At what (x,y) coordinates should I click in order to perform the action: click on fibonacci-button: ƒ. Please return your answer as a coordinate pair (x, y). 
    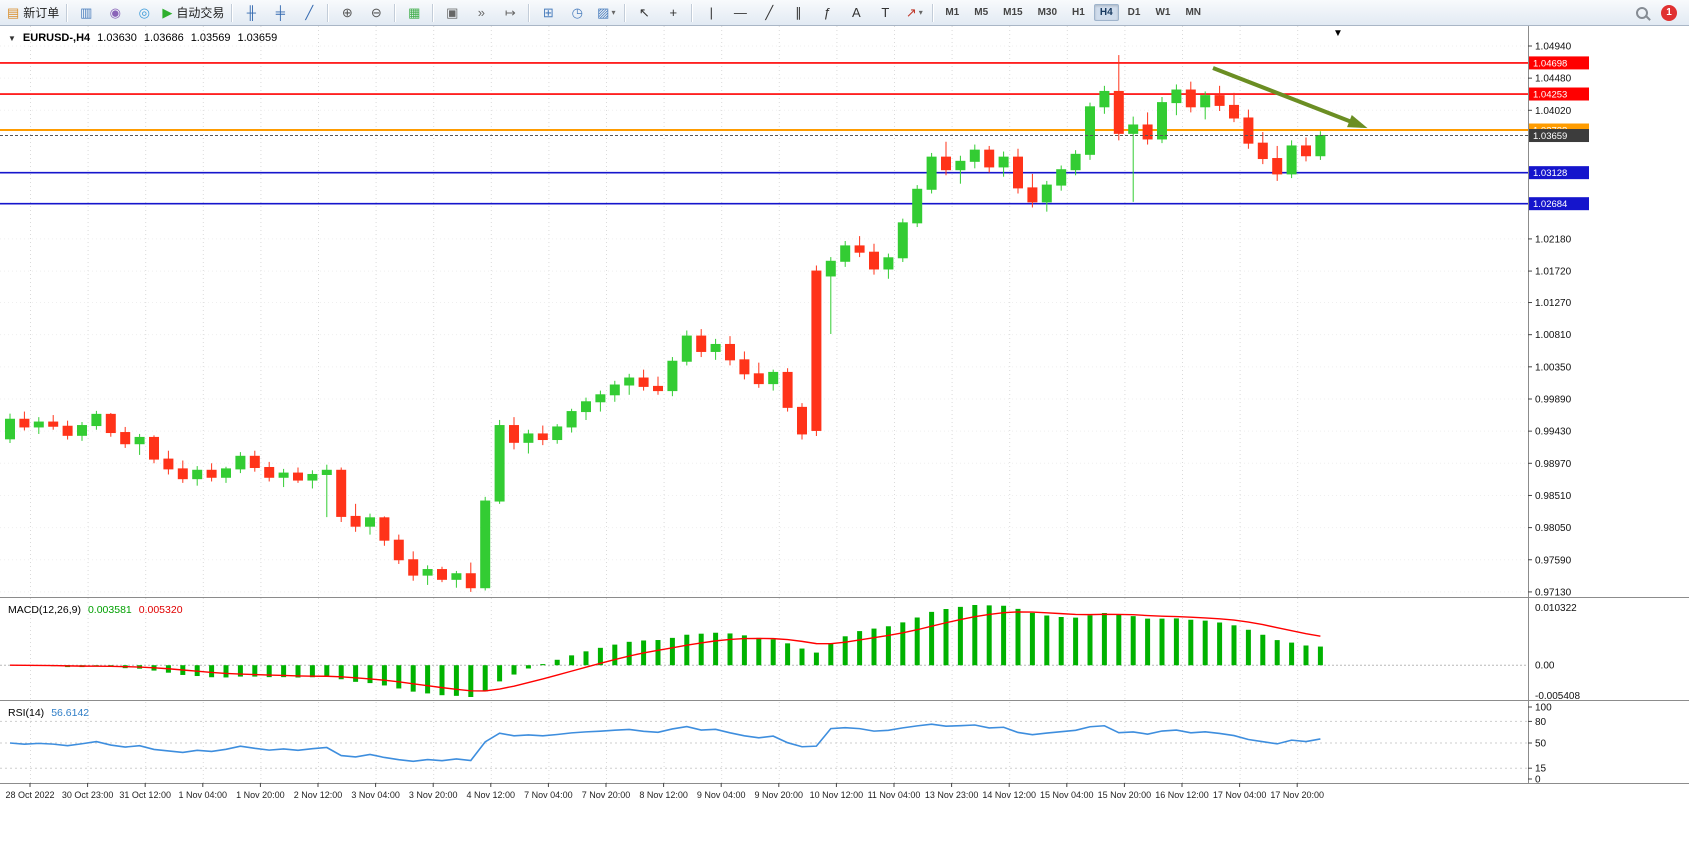
    Looking at the image, I should click on (827, 13).